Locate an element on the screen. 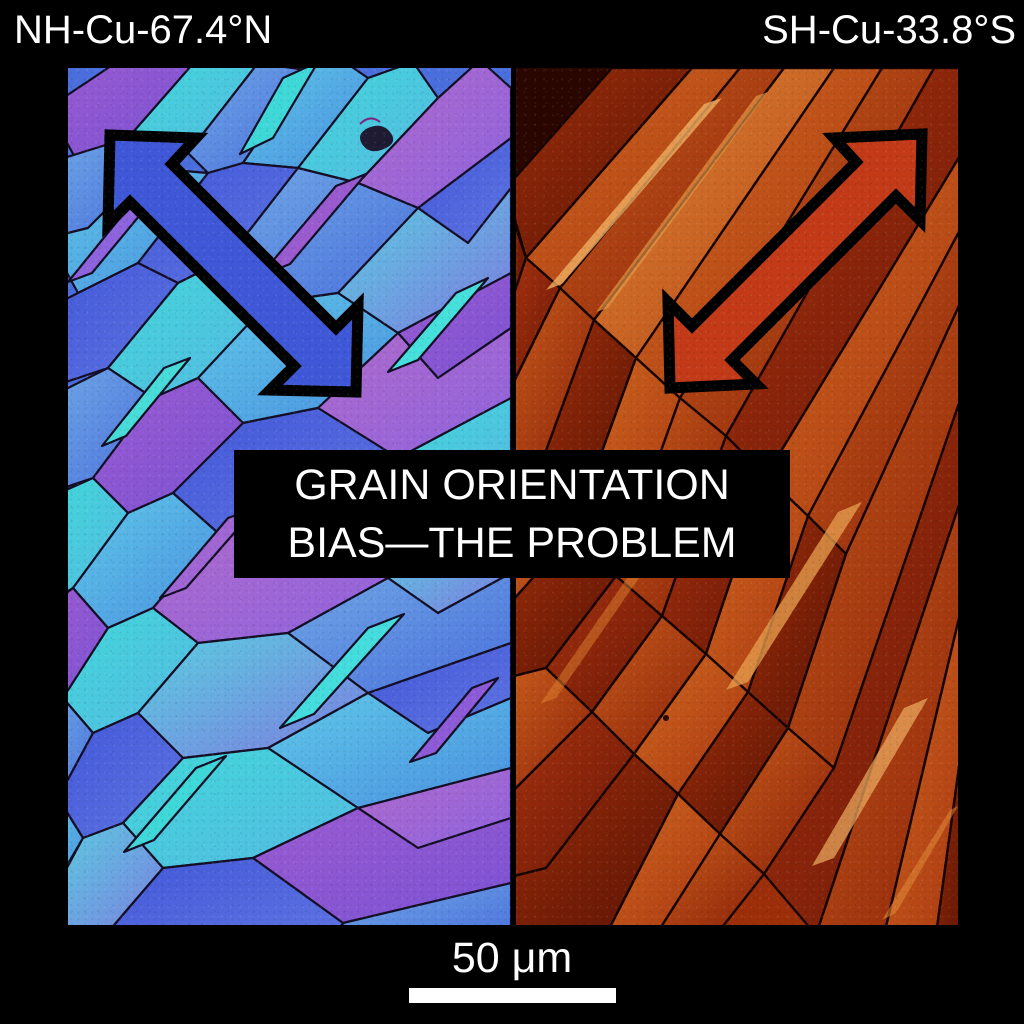 This screenshot has width=1024, height=1024. panel-label-left: NH-Cu-67.4°N is located at coordinates (143, 30).